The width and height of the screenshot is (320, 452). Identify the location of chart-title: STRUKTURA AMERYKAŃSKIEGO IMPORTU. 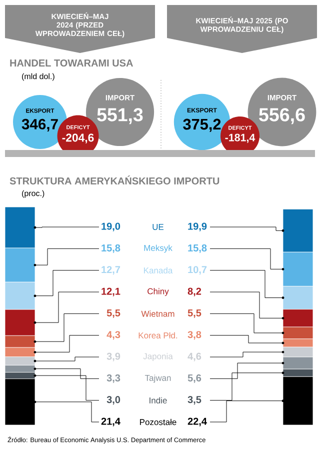
(115, 180).